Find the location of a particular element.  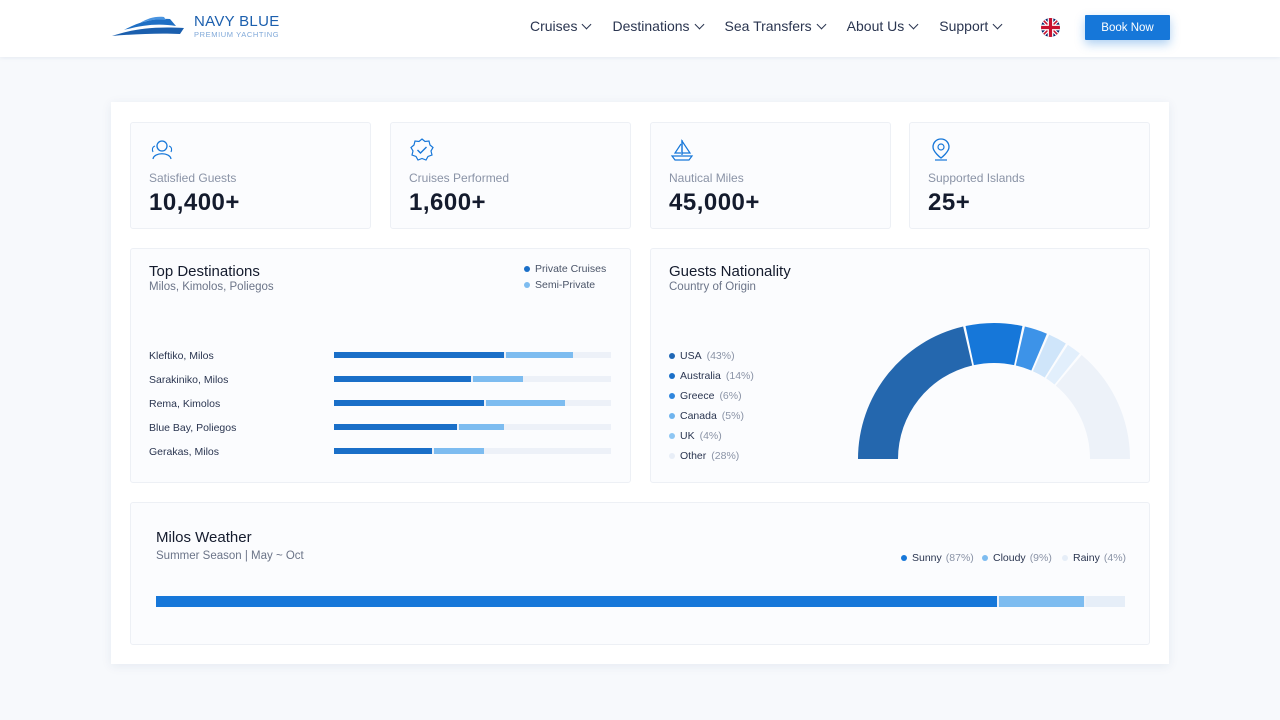

card-title: Top Destinations is located at coordinates (204, 271).